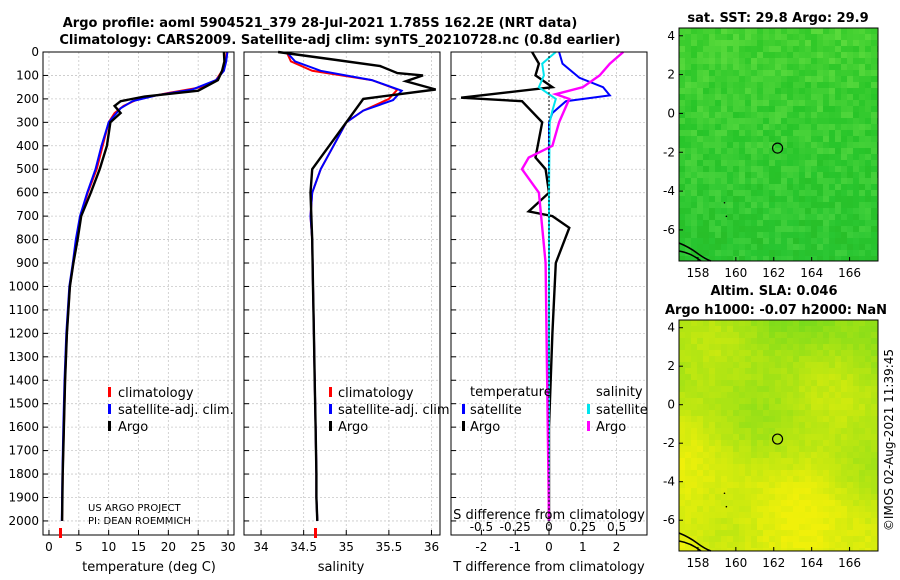  Describe the element at coordinates (548, 567) in the screenshot. I see `difference-xlabel: T difference from climatology` at that location.